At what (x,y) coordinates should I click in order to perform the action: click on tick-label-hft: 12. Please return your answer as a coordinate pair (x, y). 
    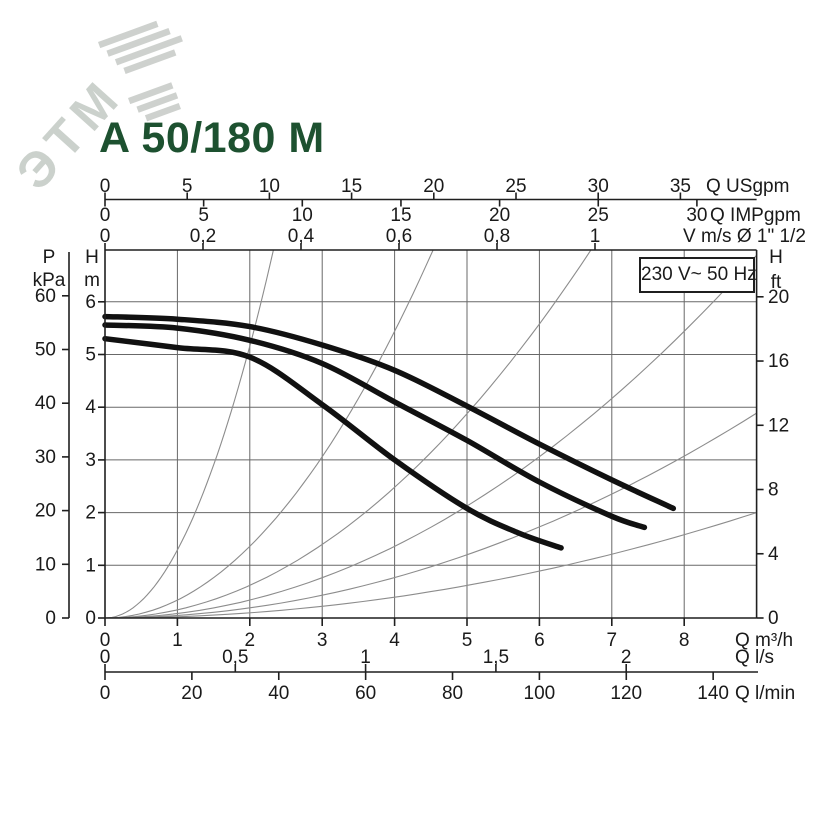
    Looking at the image, I should click on (778, 425).